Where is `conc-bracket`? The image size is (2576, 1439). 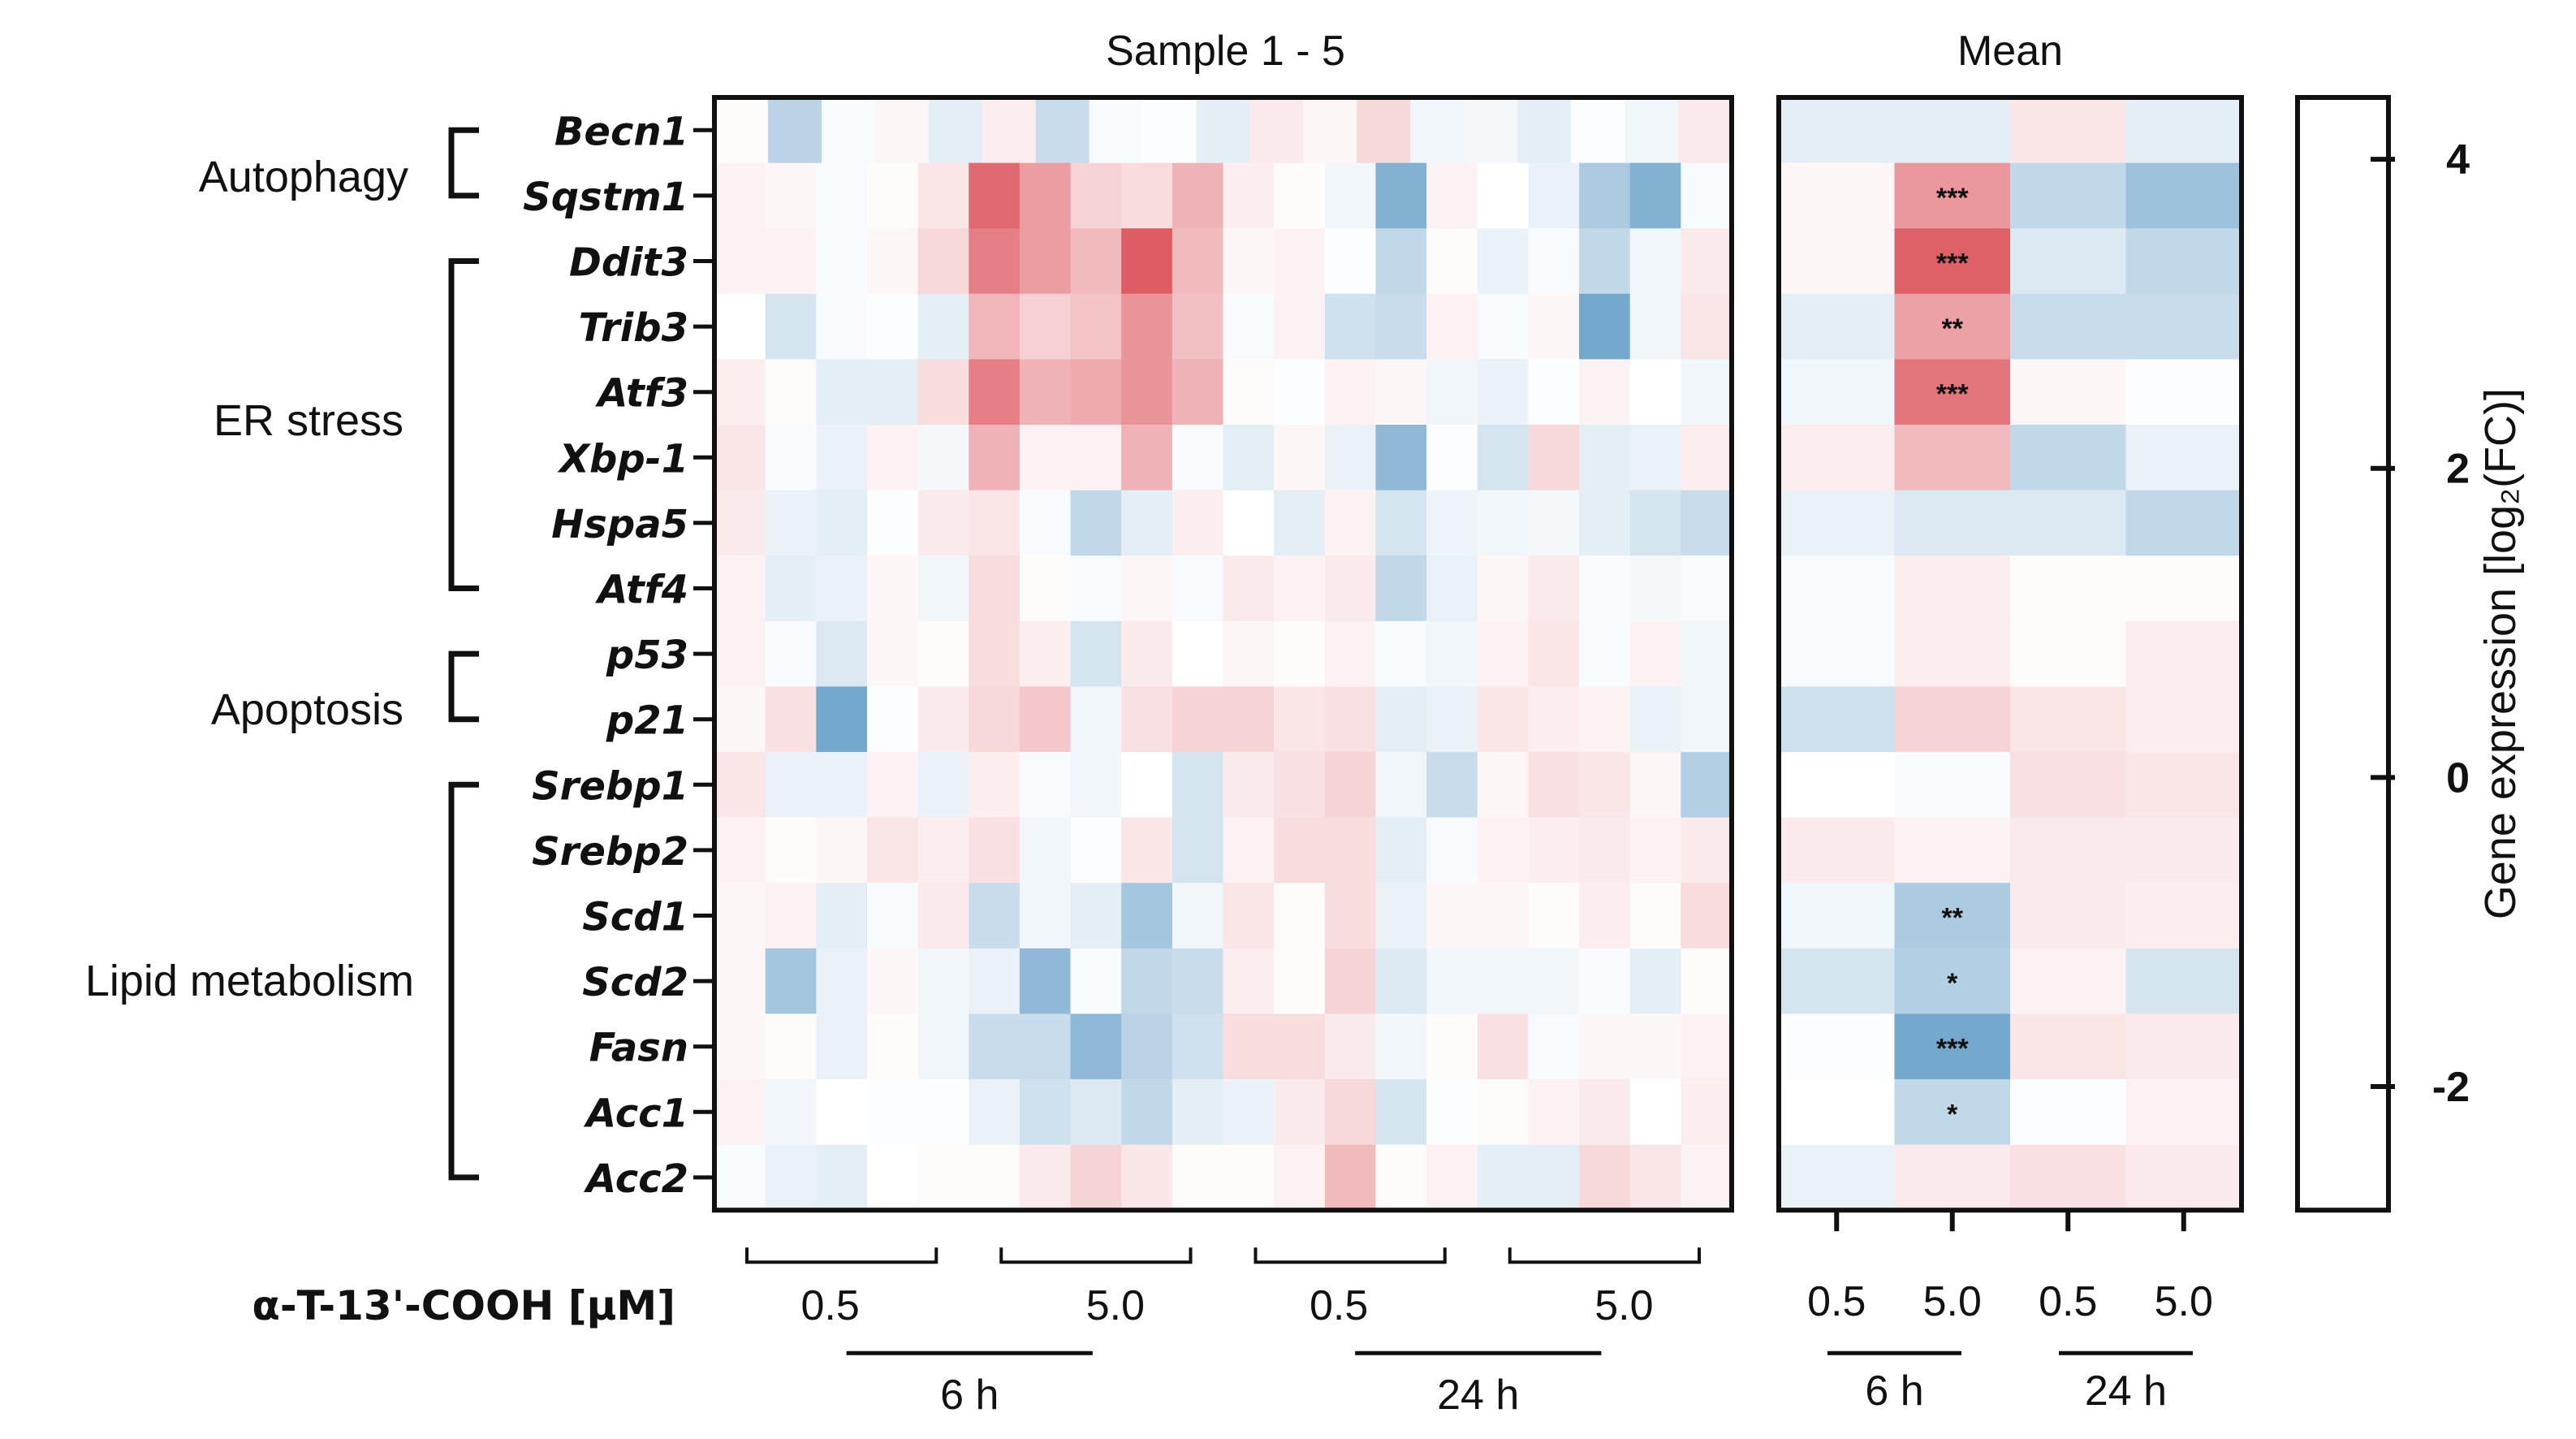 conc-bracket is located at coordinates (1604, 1255).